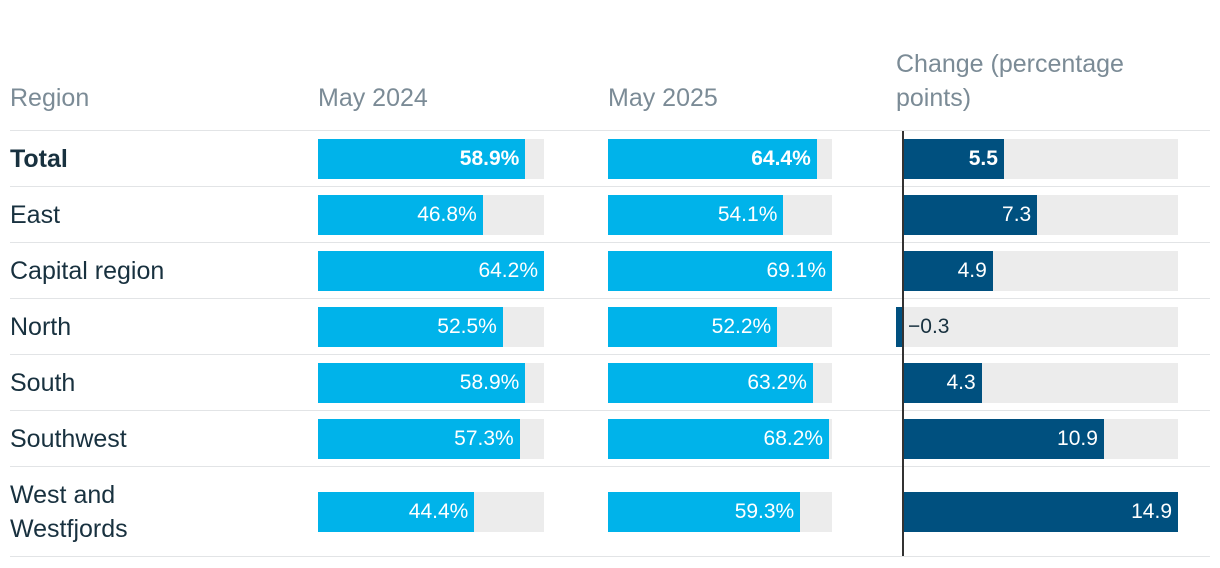 This screenshot has height=568, width=1220. I want to click on bar-track: 10.9, so click(1040, 439).